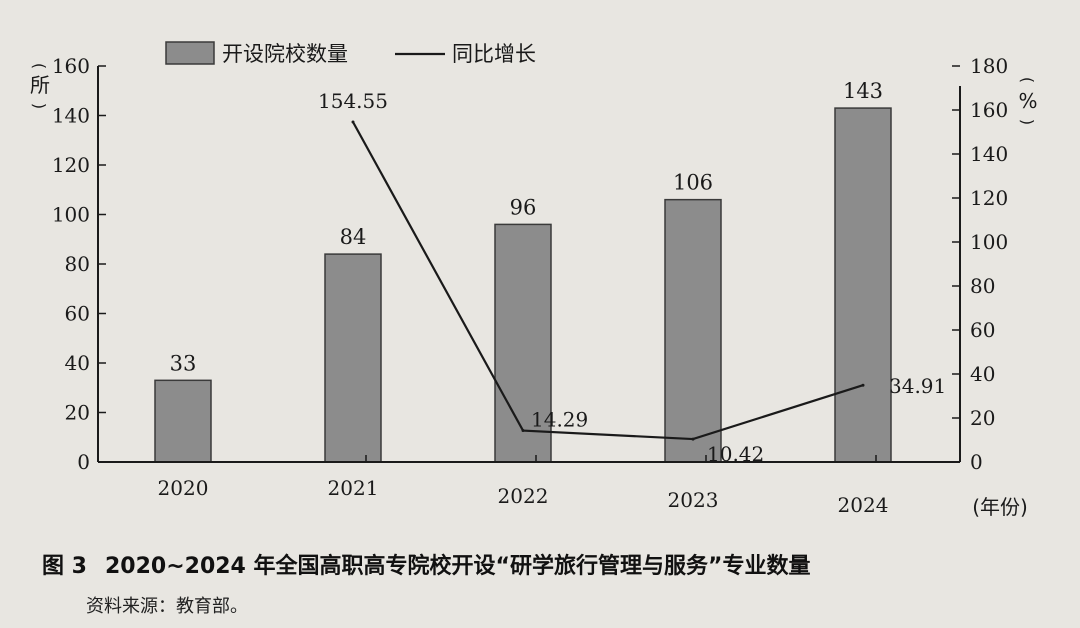 The height and width of the screenshot is (628, 1080). What do you see at coordinates (1000, 507) in the screenshot?
I see `x-unit-label: (年份)` at bounding box center [1000, 507].